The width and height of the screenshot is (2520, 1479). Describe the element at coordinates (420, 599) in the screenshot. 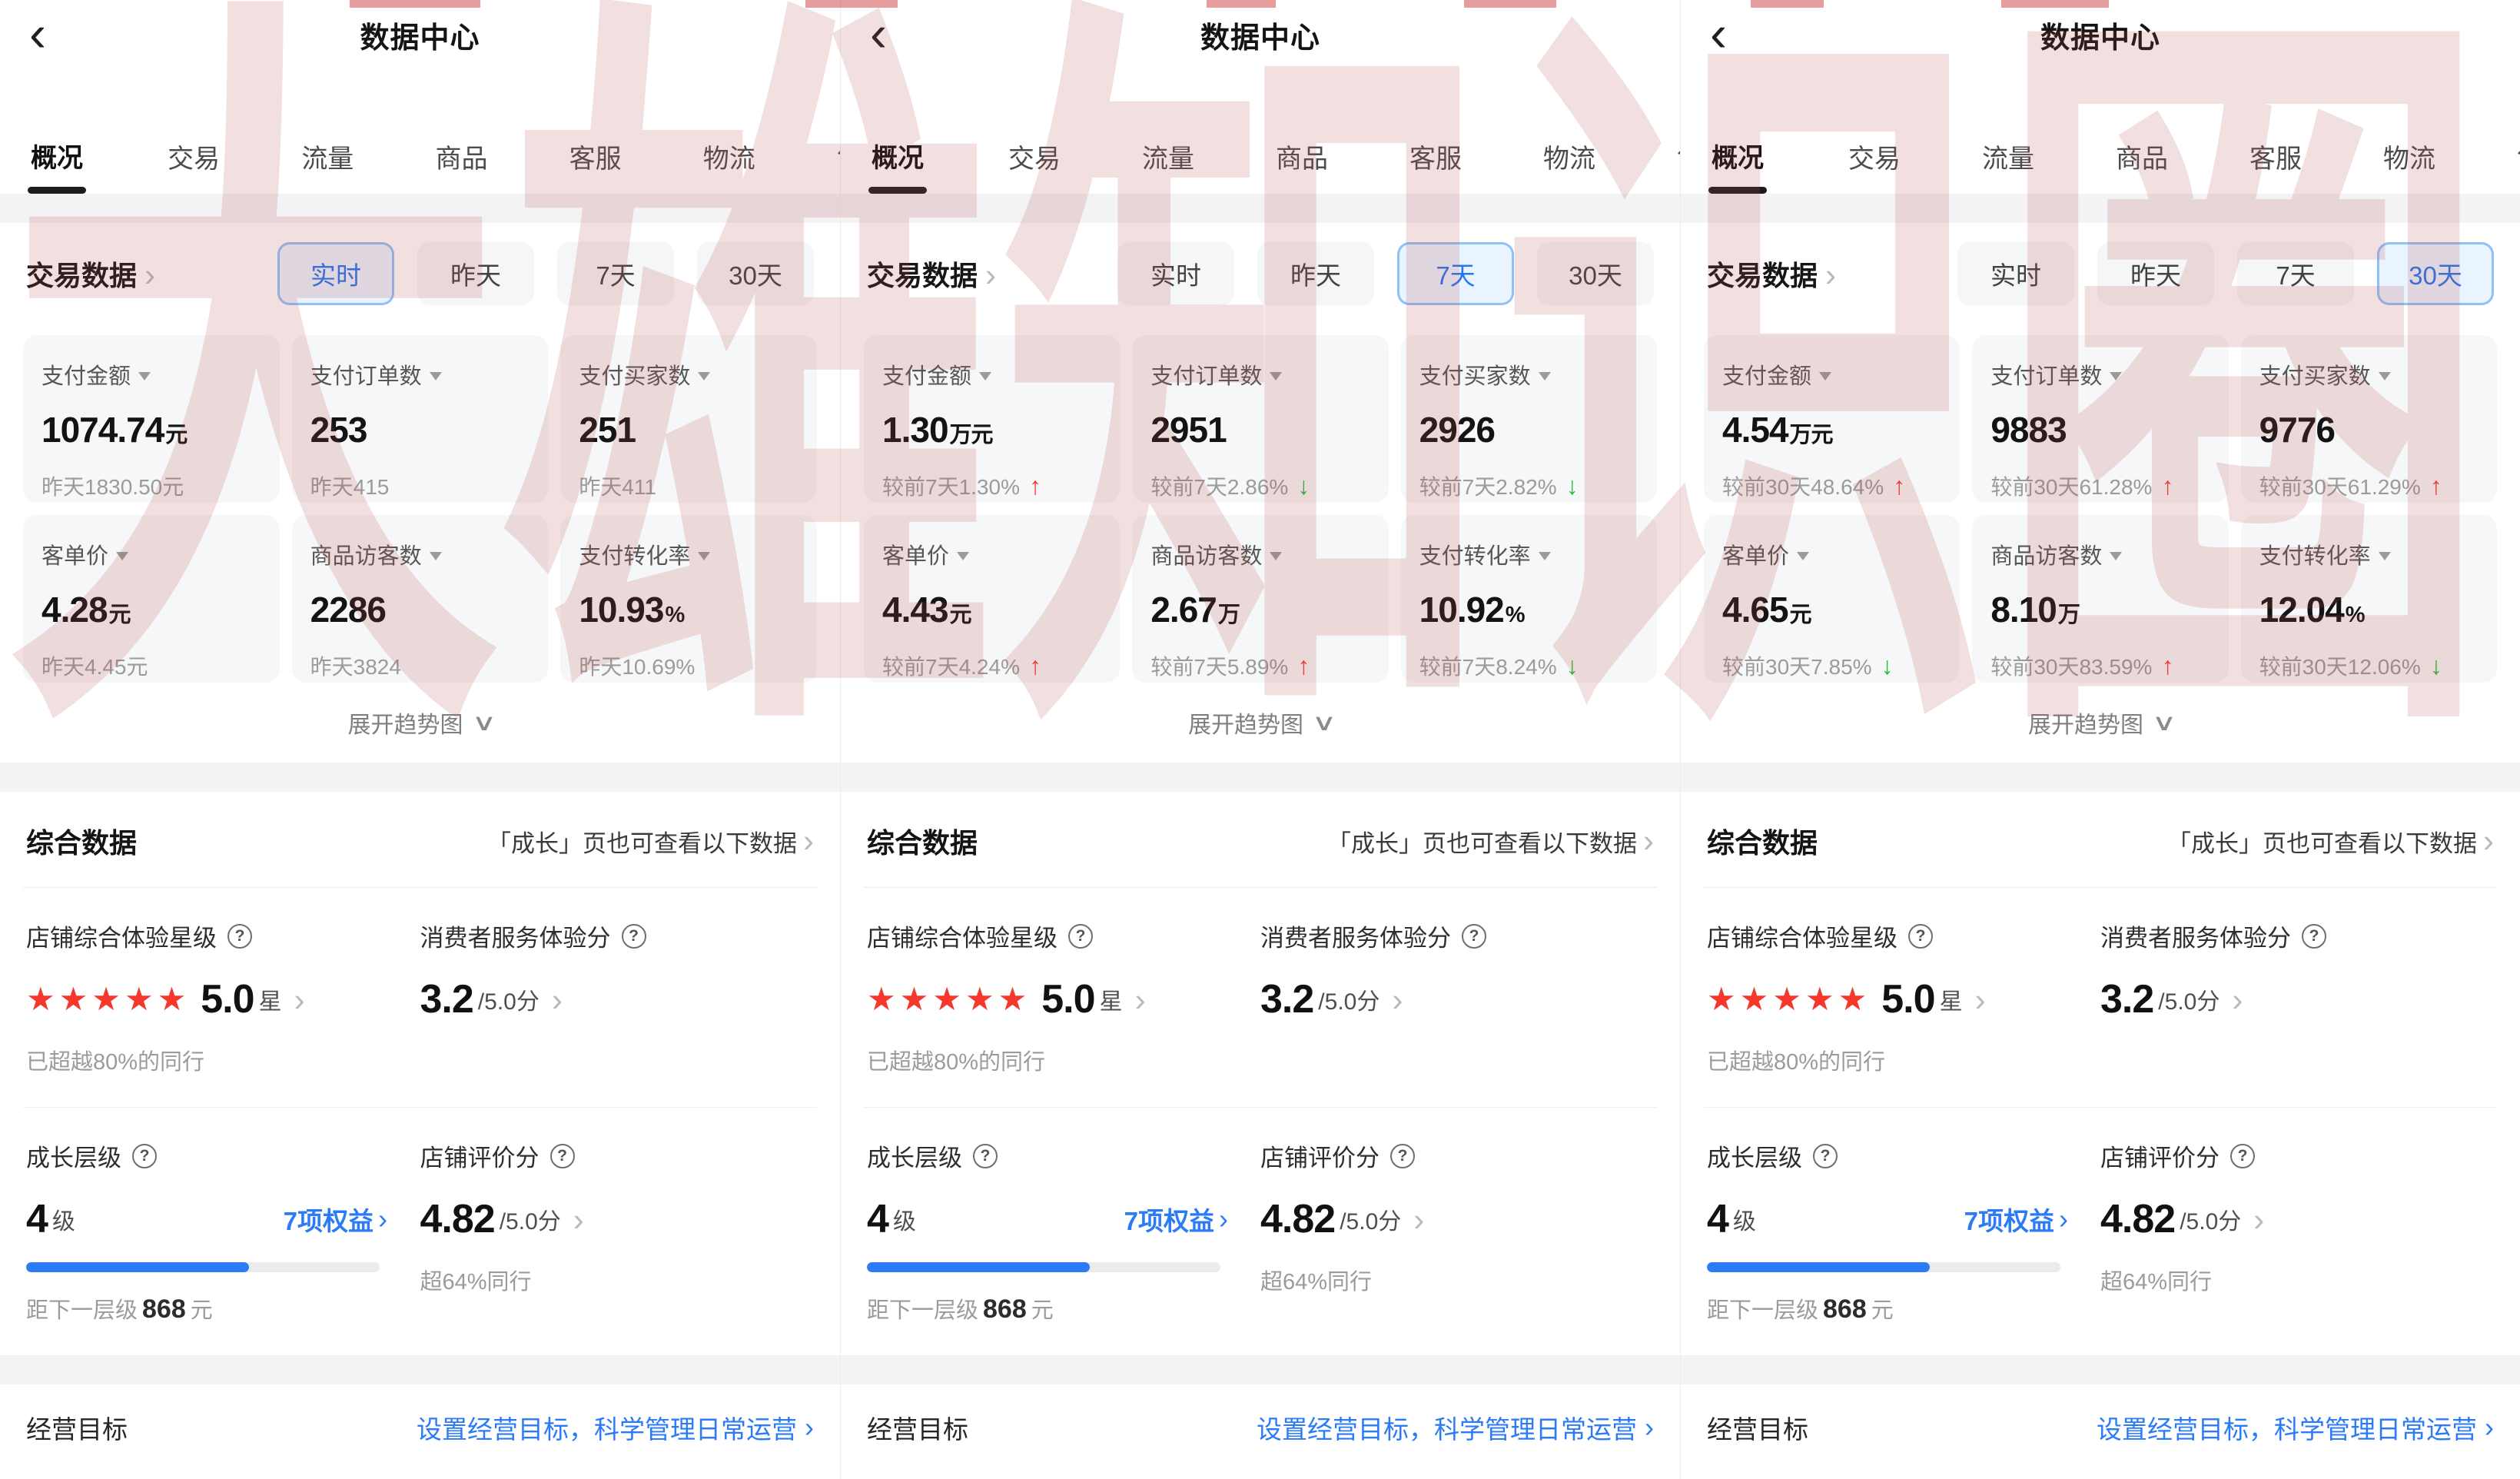

I see `card-product-visitors: 商品访客数 2286 昨天3824` at that location.